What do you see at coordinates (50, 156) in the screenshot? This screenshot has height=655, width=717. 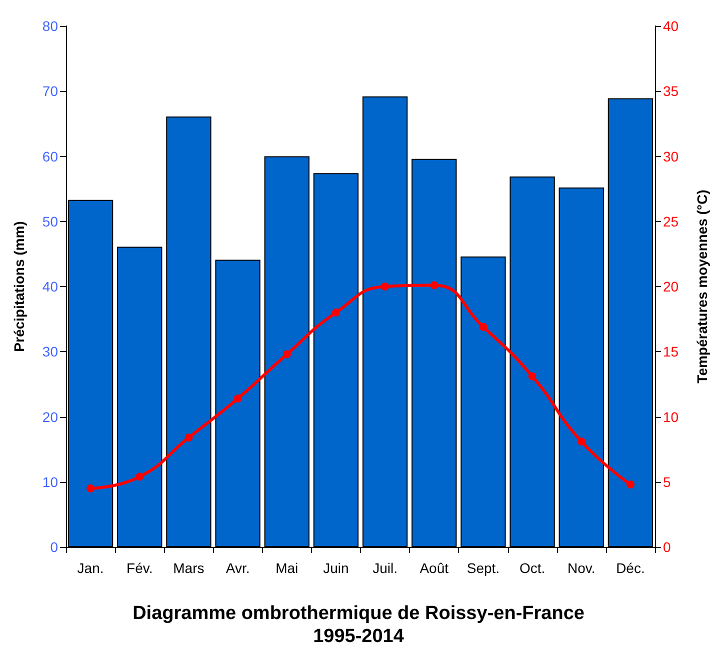 I see `y-tick-label: 60` at bounding box center [50, 156].